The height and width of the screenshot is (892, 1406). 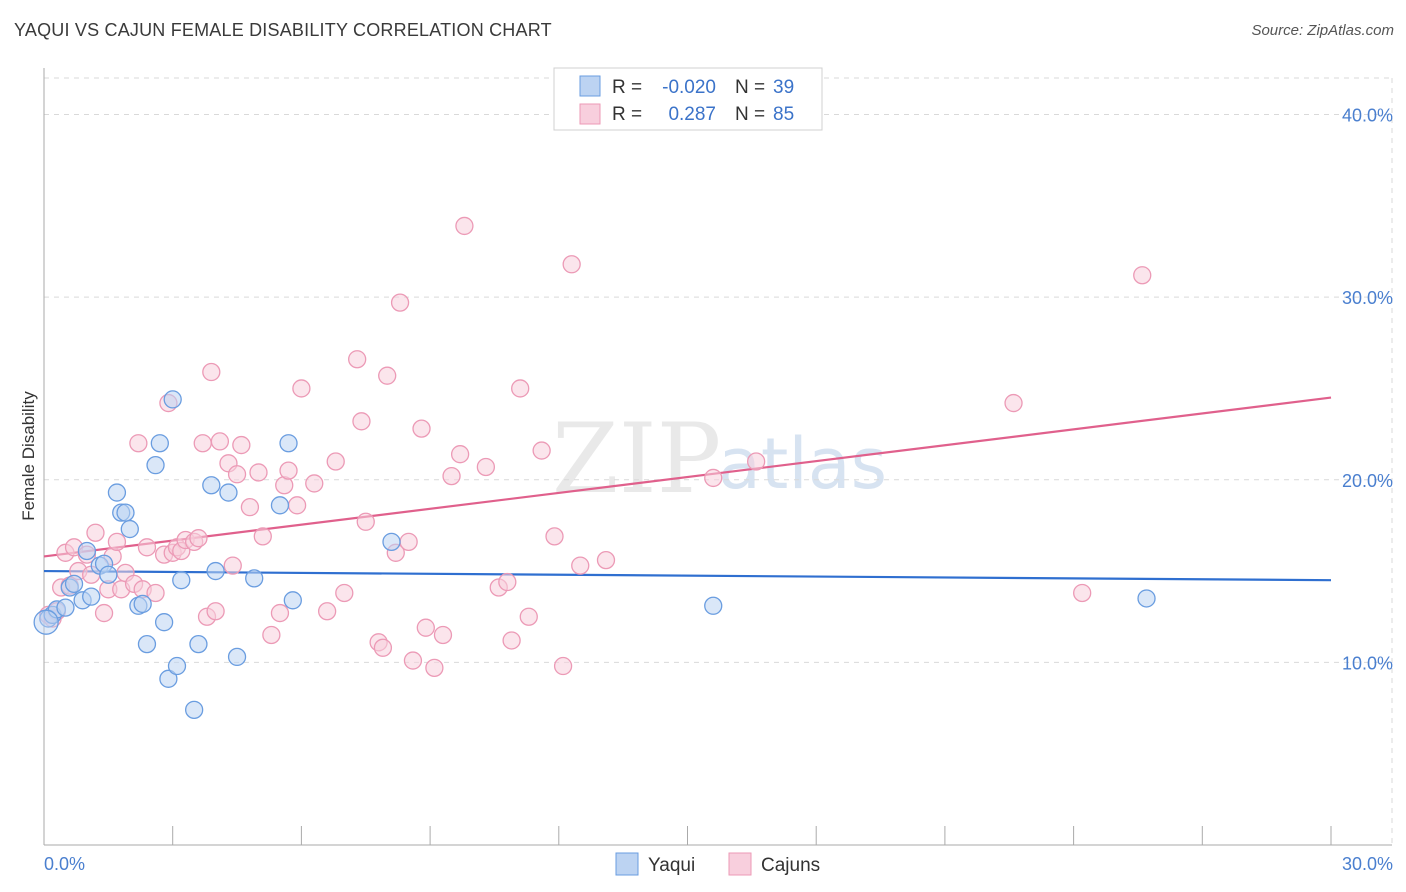 I want to click on y-tick-label: 30.0%, so click(x=1367, y=298).